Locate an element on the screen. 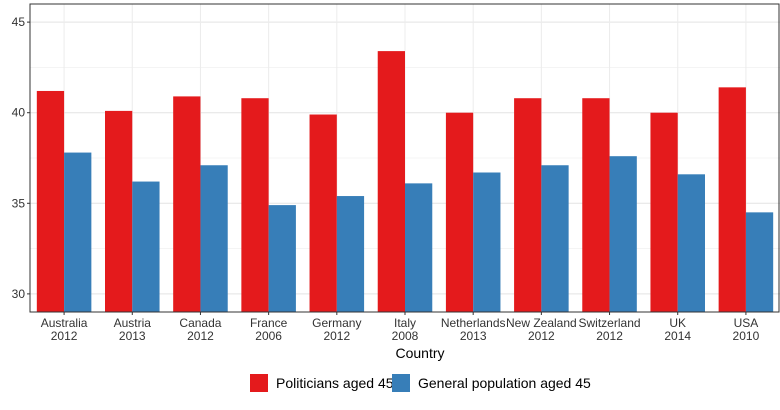 Image resolution: width=780 pixels, height=410 pixels. bar-politicians-germany is located at coordinates (323, 213).